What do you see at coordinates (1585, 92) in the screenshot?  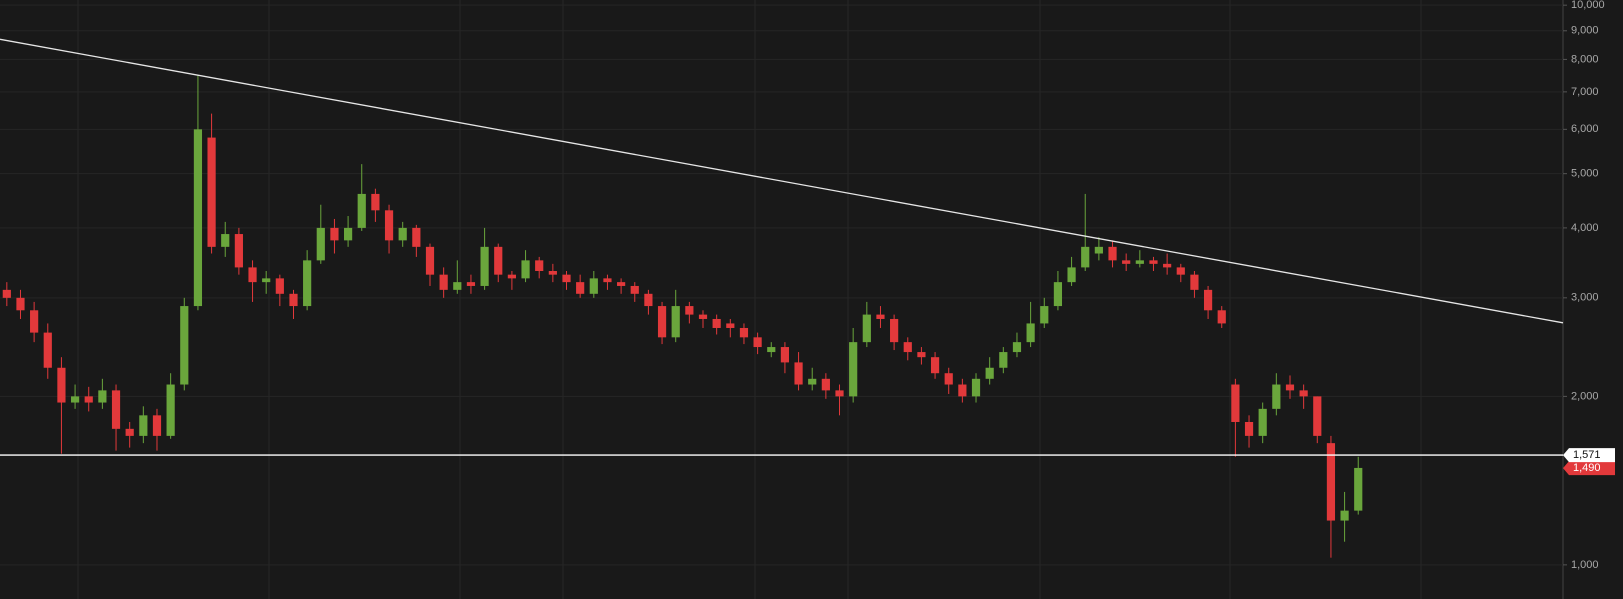 I see `y-tick-label: 7,000` at bounding box center [1585, 92].